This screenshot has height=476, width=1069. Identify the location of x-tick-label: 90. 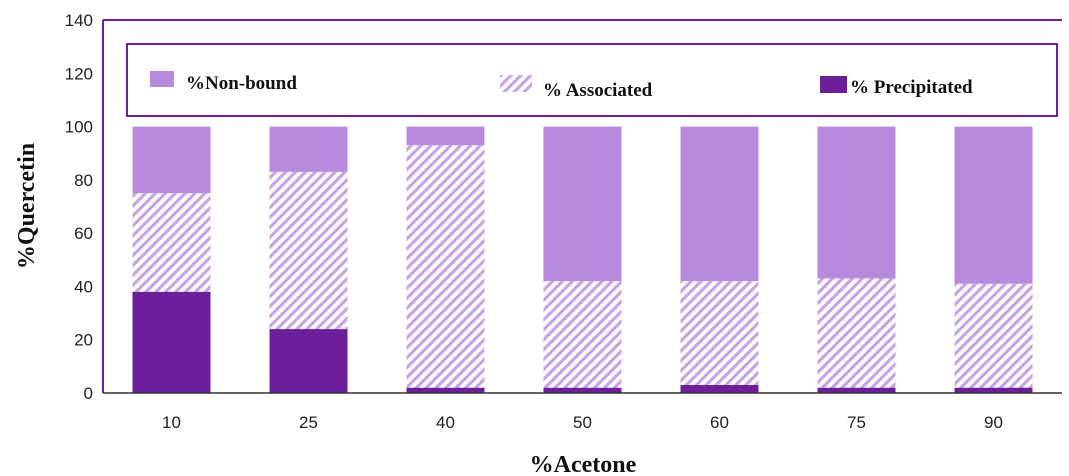
(993, 422).